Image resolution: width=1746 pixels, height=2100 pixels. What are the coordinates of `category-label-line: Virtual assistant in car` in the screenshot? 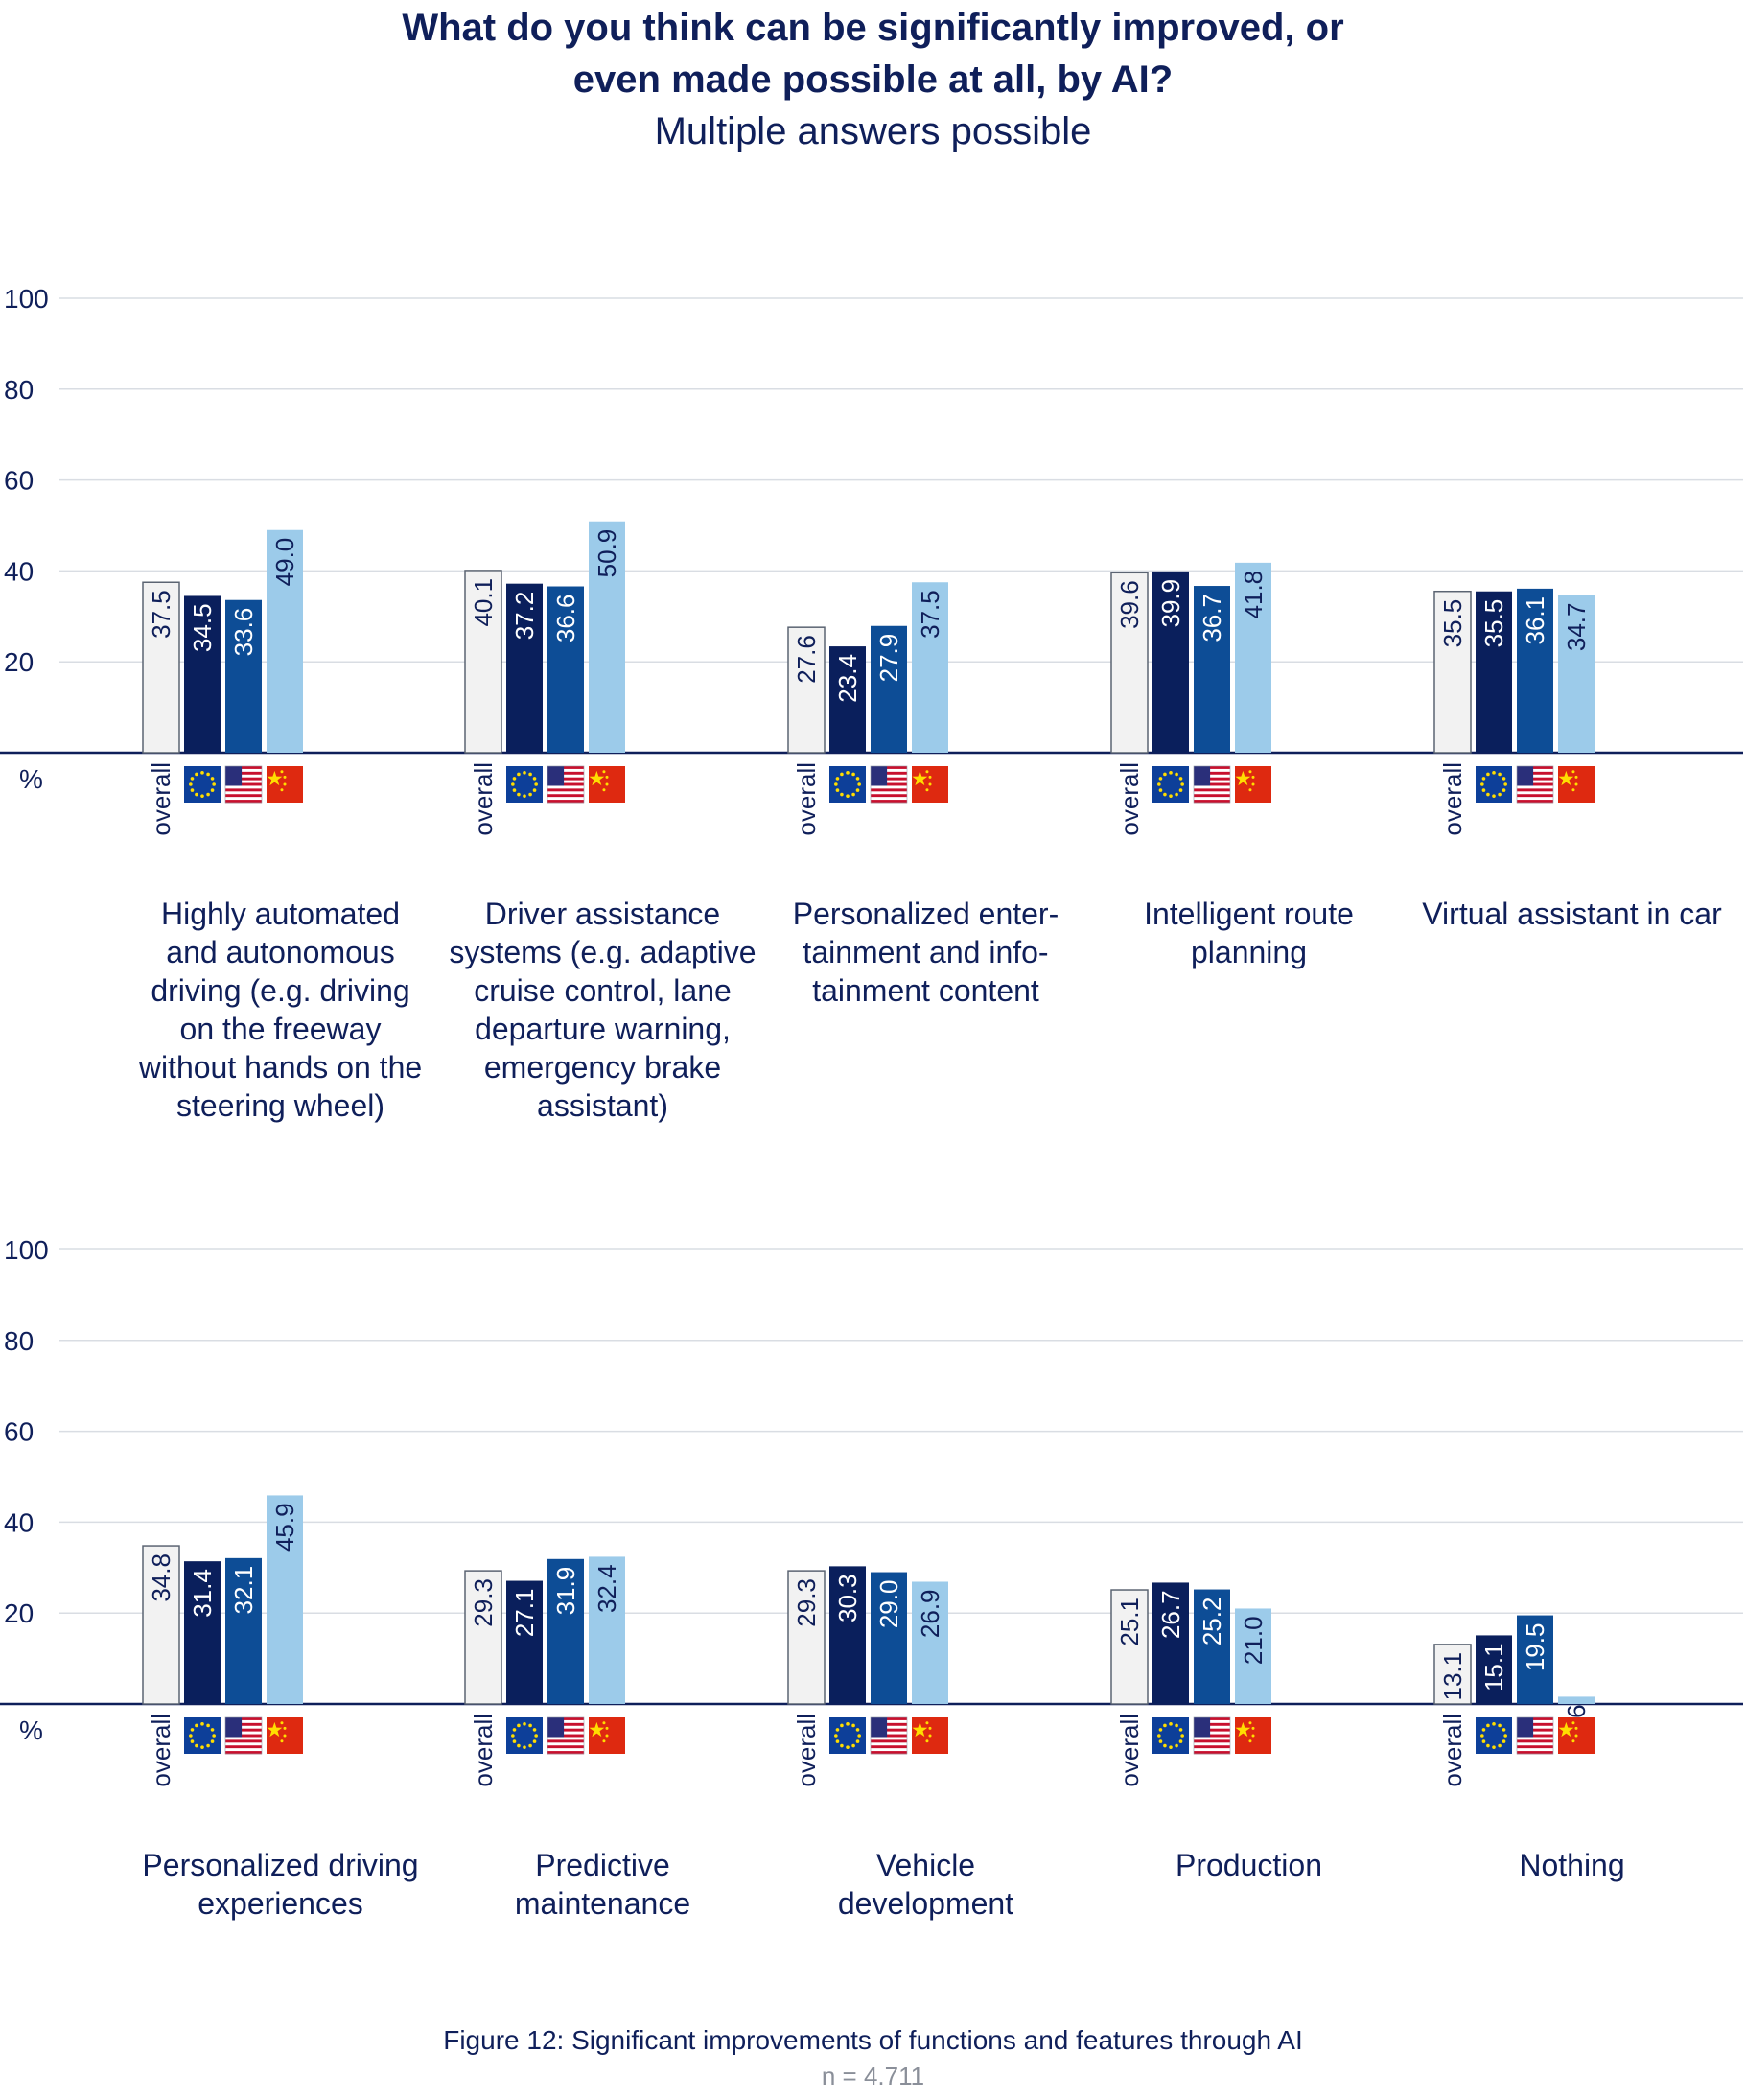 It's located at (1572, 914).